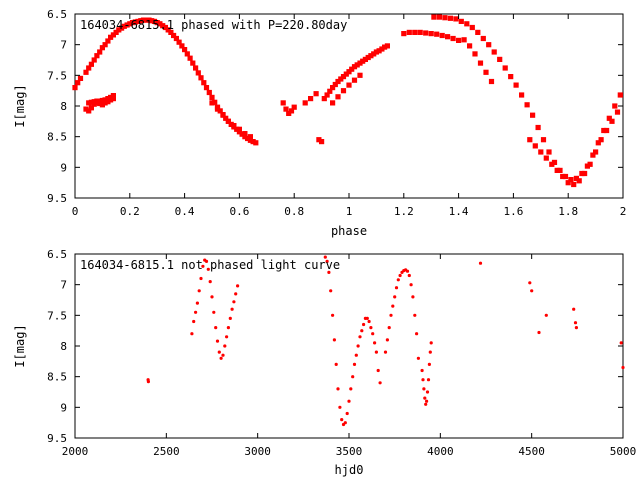  I want to click on x-tick-label: 2000, so click(75, 451).